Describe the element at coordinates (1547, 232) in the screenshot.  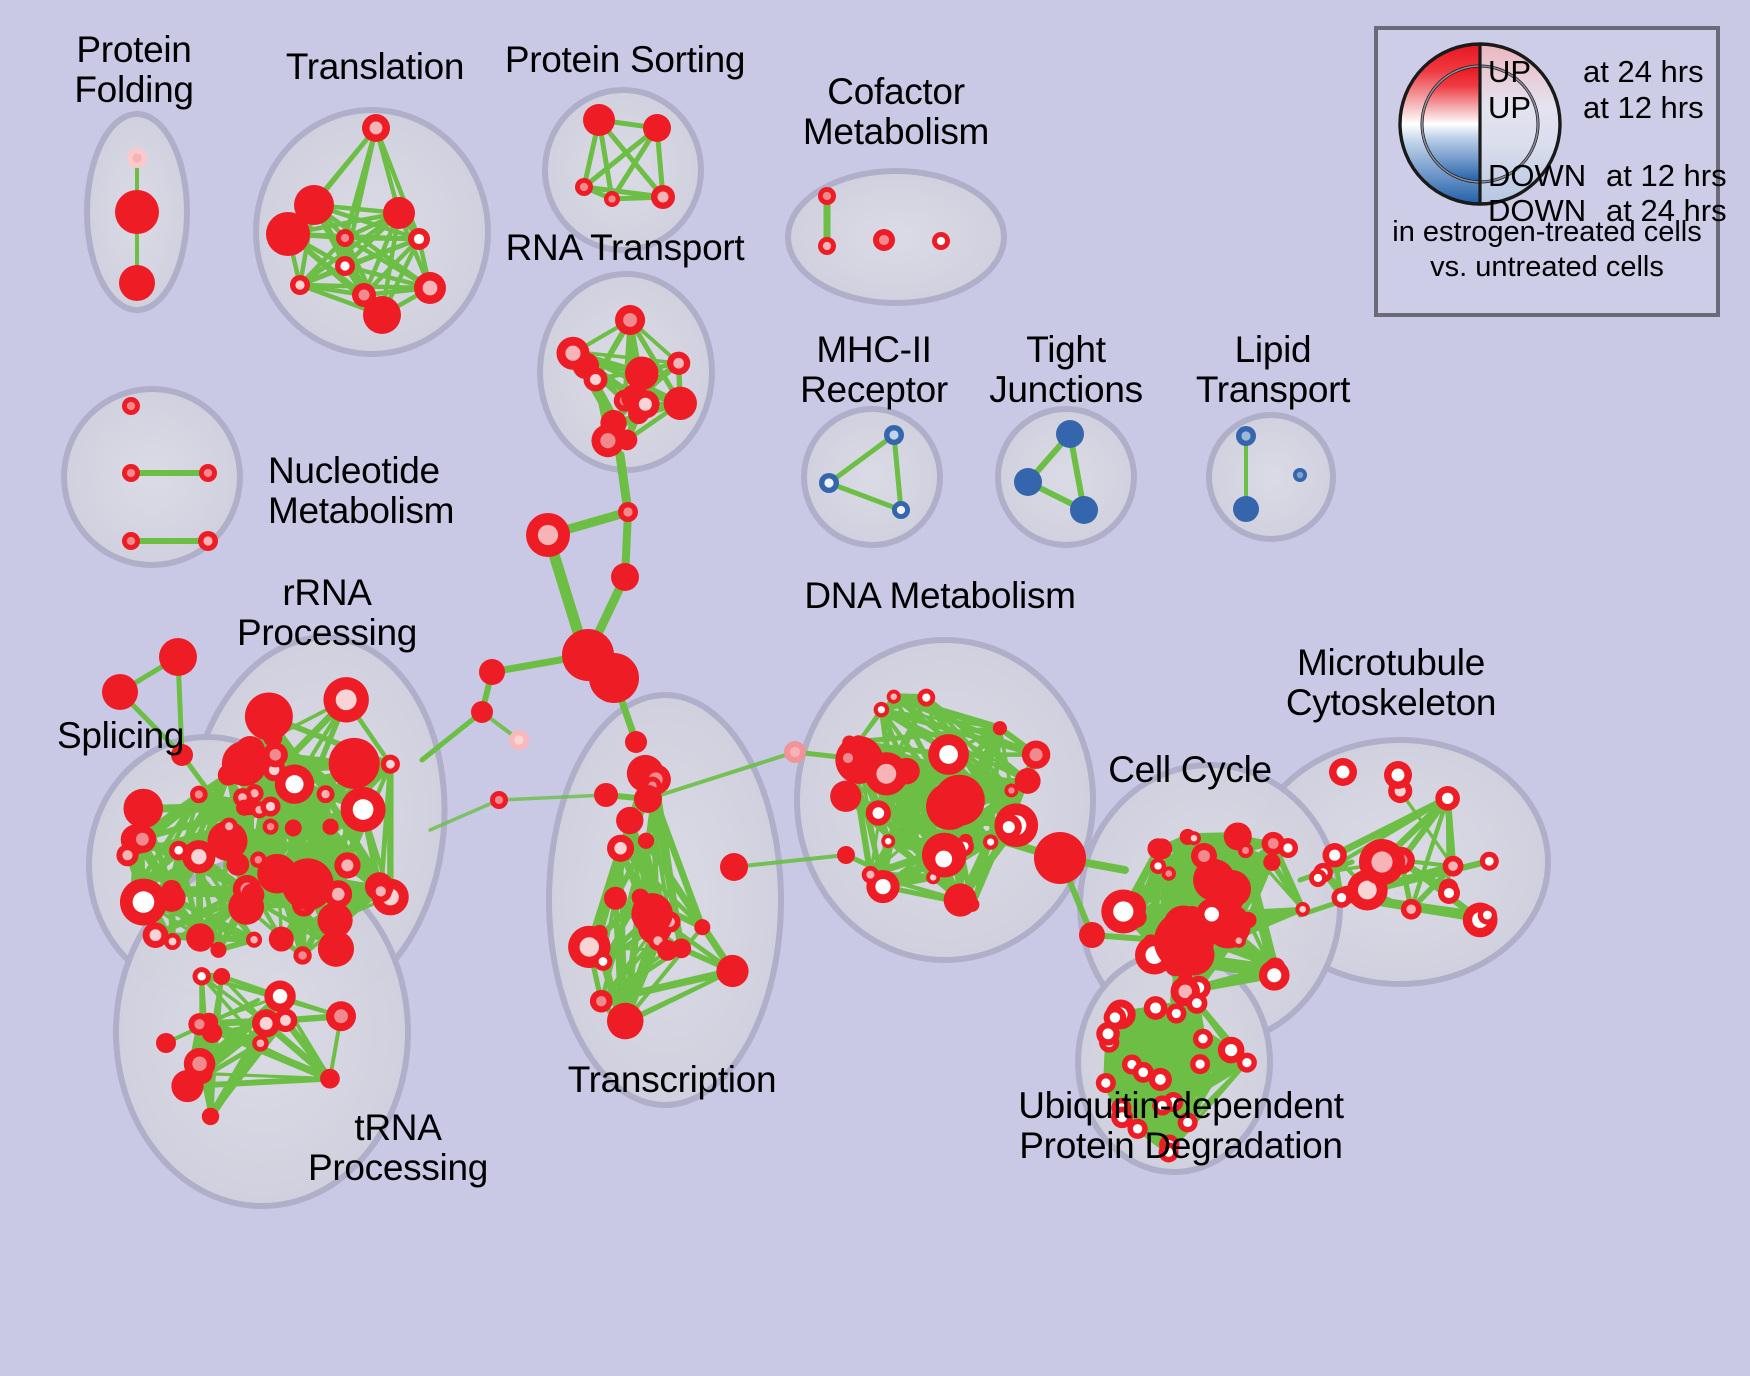
I see `legend-note-line1: in estrogen-treated cells` at that location.